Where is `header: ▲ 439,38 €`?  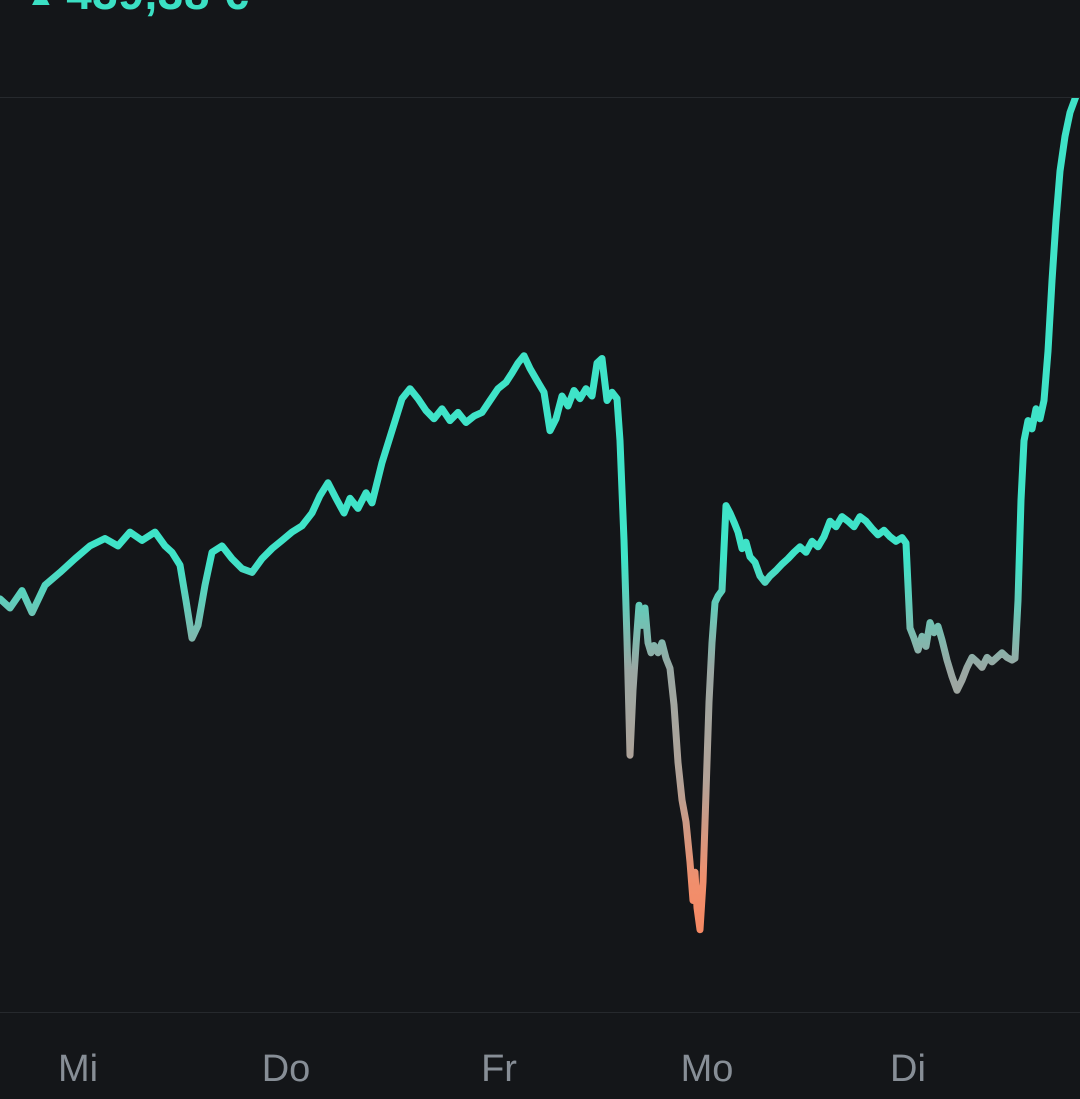
header: ▲ 439,38 € is located at coordinates (540, 49).